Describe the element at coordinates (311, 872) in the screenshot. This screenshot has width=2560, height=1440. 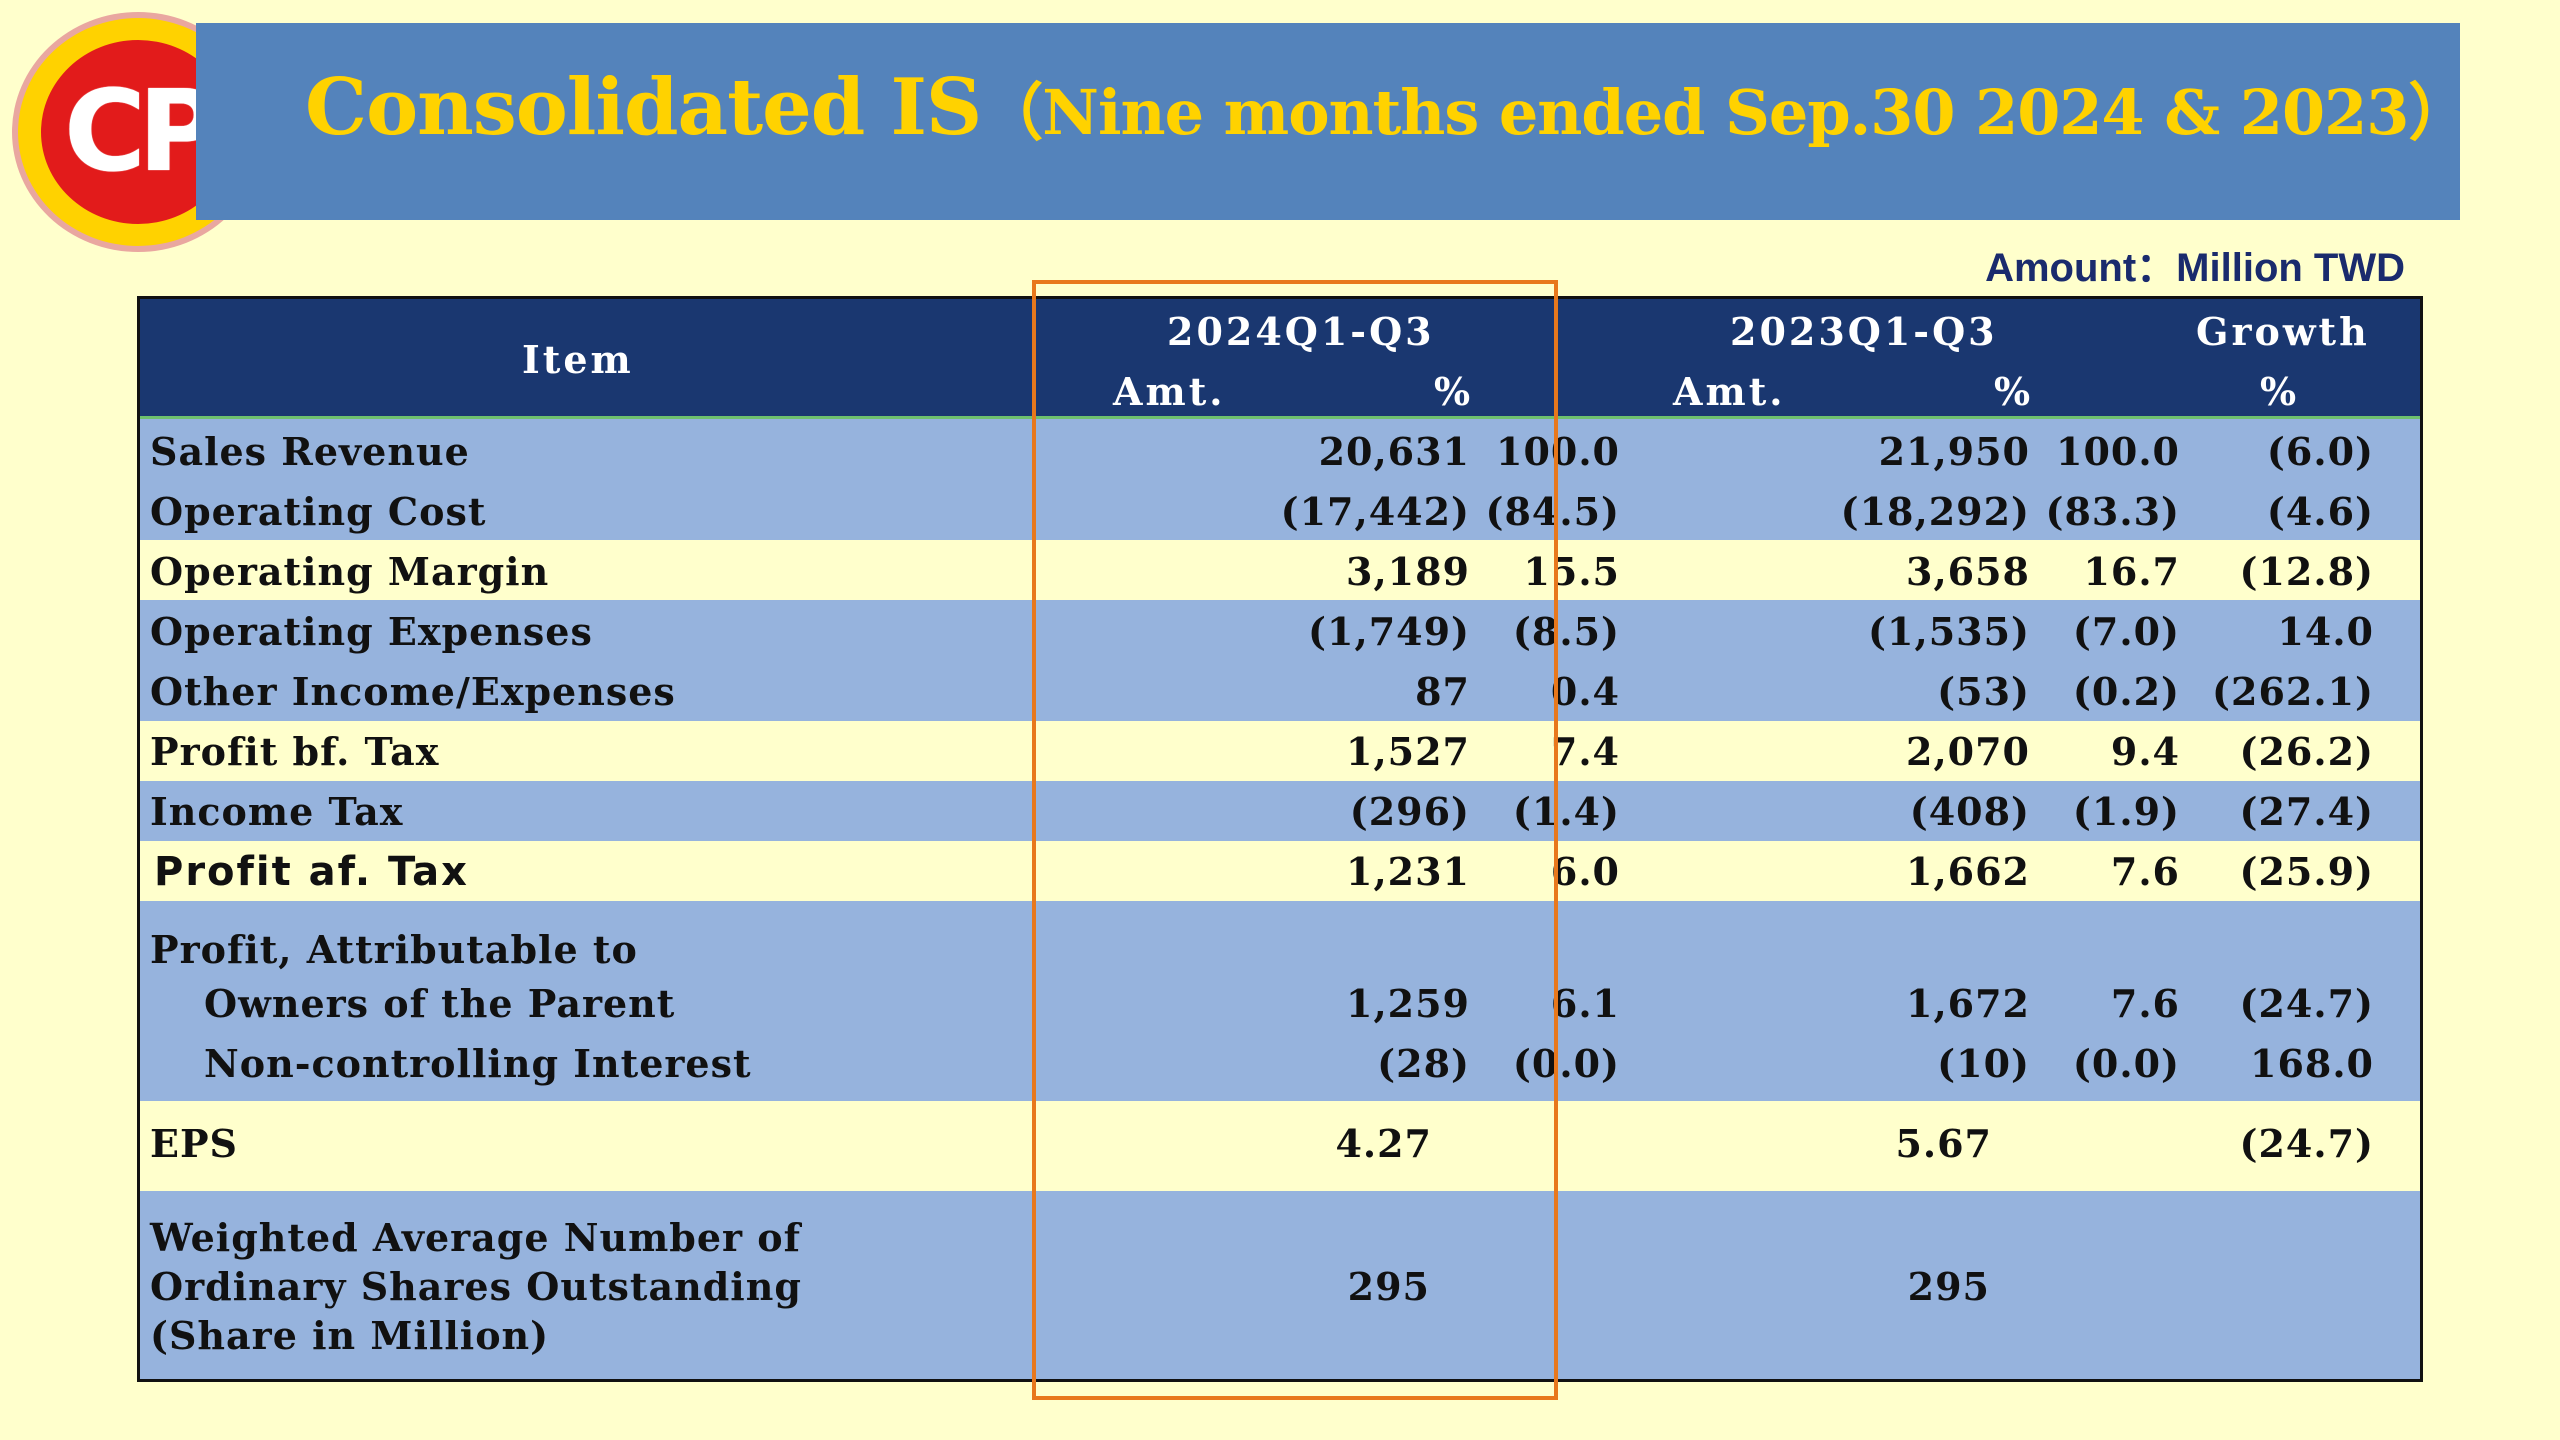
I see `row-label: Profit af. Tax` at that location.